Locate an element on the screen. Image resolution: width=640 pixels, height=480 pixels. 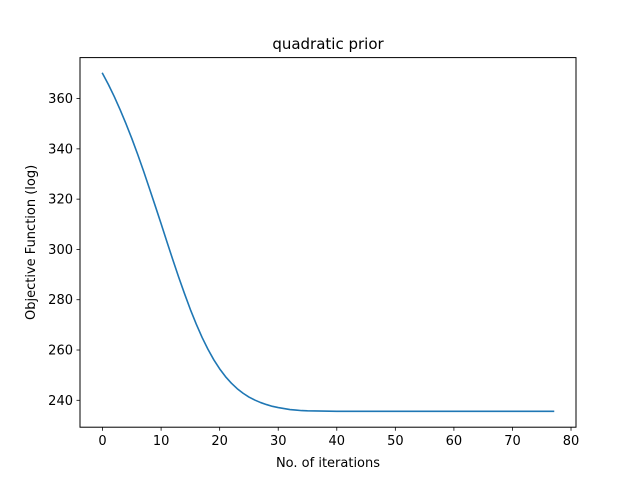
x-tick-label: 70 is located at coordinates (512, 441).